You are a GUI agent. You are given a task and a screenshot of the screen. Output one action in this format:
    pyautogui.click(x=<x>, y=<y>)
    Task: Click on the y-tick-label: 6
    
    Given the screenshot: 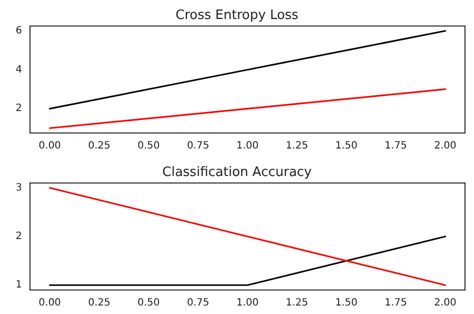 What is the action you would take?
    pyautogui.click(x=19, y=30)
    